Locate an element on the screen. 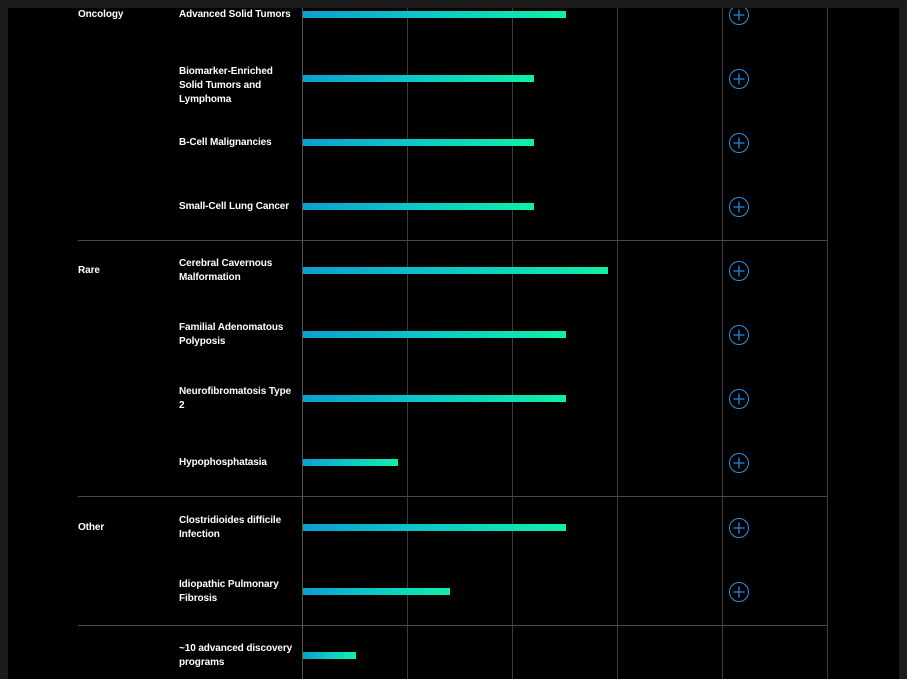 The image size is (907, 679). program-label: Clostridioides difficile Infection is located at coordinates (230, 527).